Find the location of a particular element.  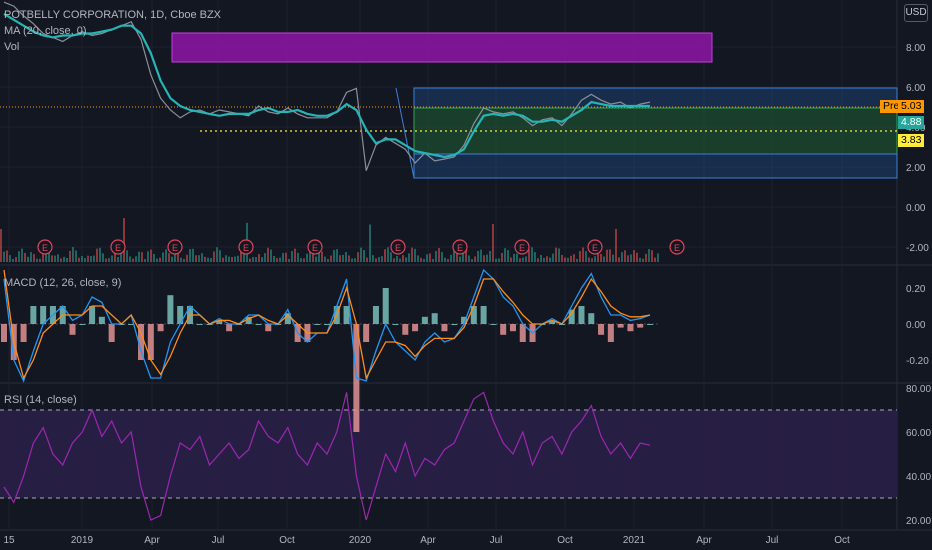

rsi-tick-label: 20.00 is located at coordinates (918, 521).